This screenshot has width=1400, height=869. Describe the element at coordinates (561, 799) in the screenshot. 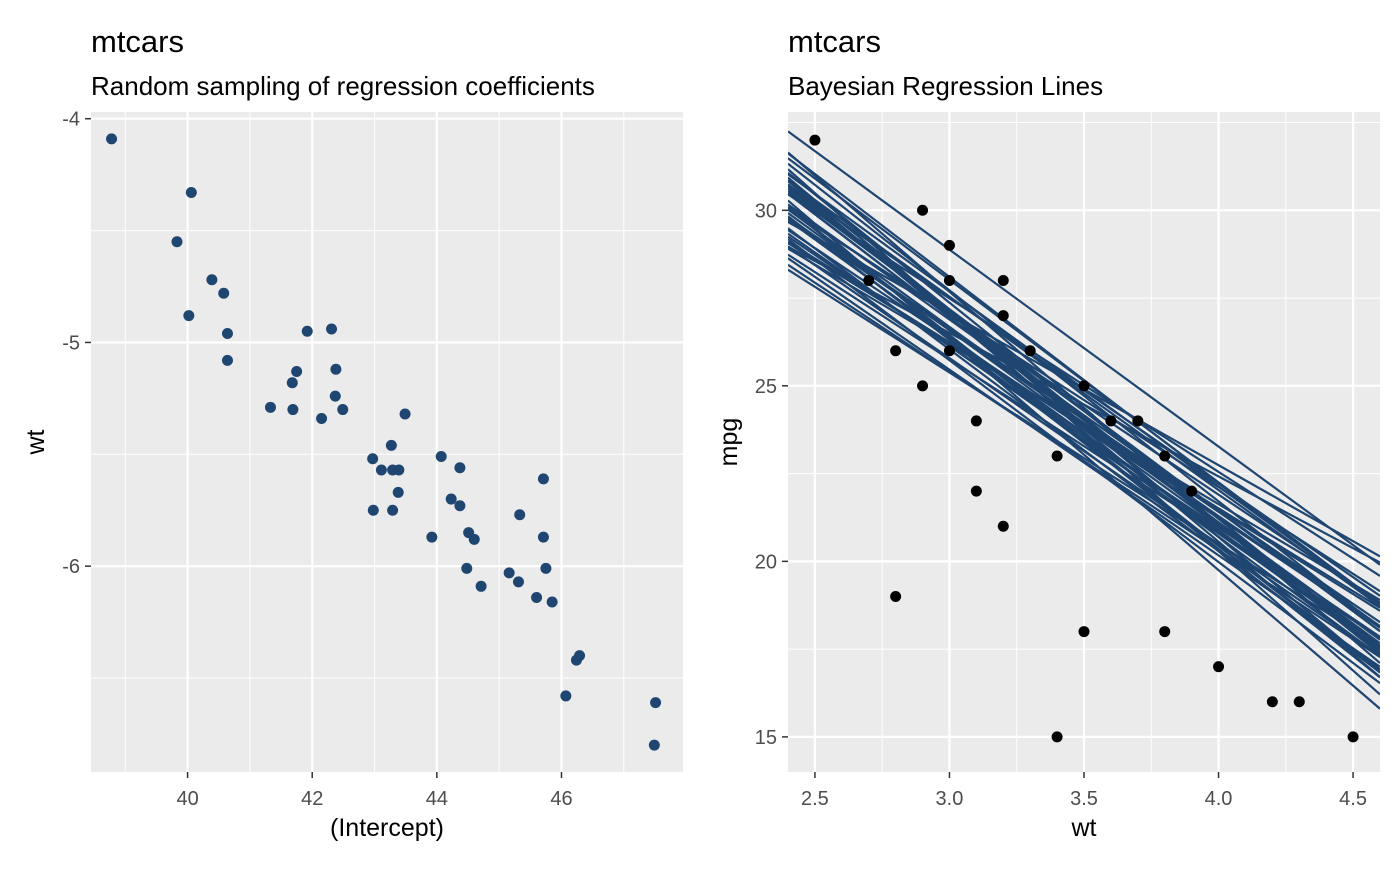

I see `left-x-tick-label: 46` at that location.